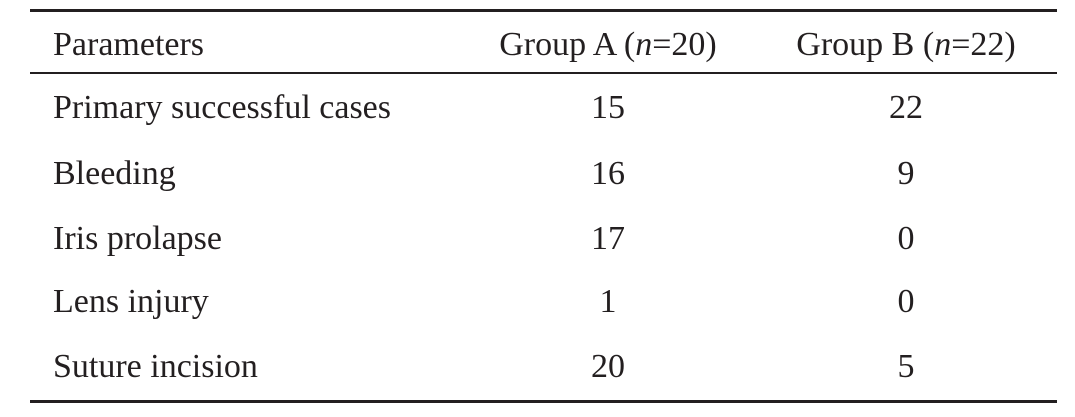 The image size is (1075, 417). I want to click on header-text: =20), so click(684, 44).